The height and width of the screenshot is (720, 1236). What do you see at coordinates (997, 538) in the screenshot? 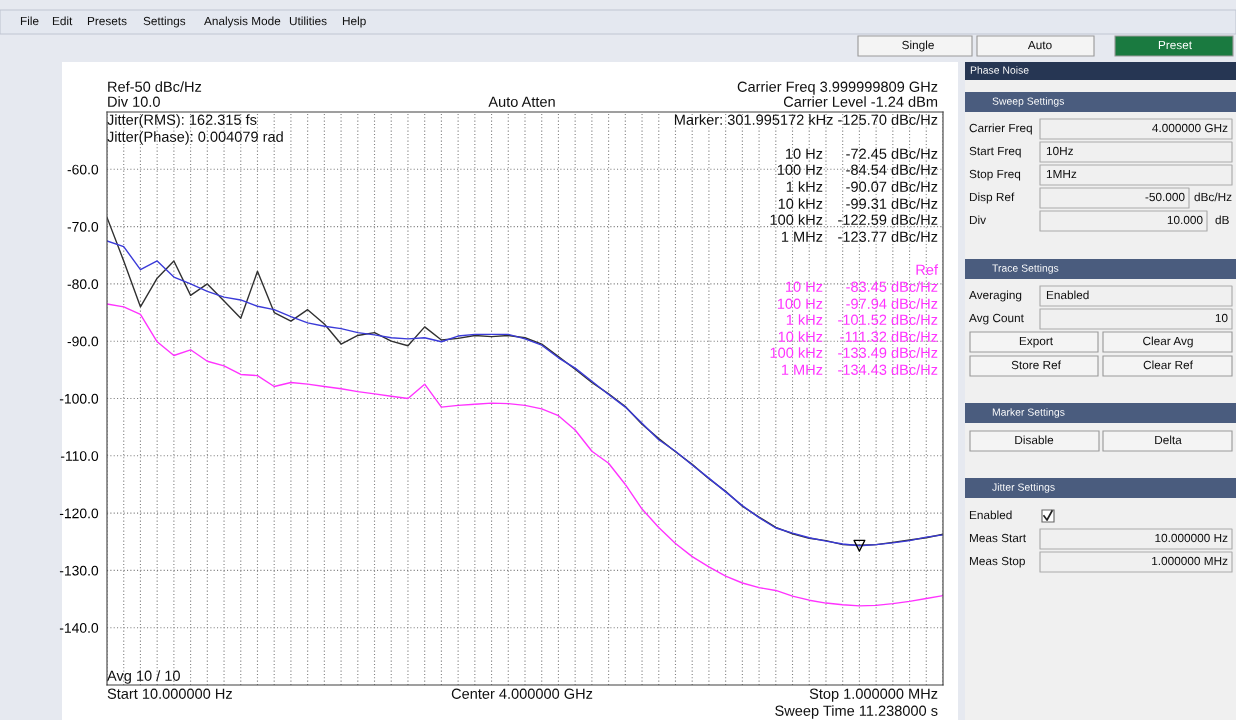
I see `text: Meas Start` at bounding box center [997, 538].